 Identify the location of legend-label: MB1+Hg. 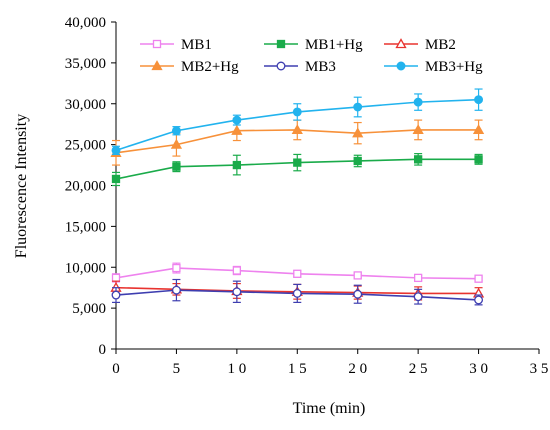
(334, 45).